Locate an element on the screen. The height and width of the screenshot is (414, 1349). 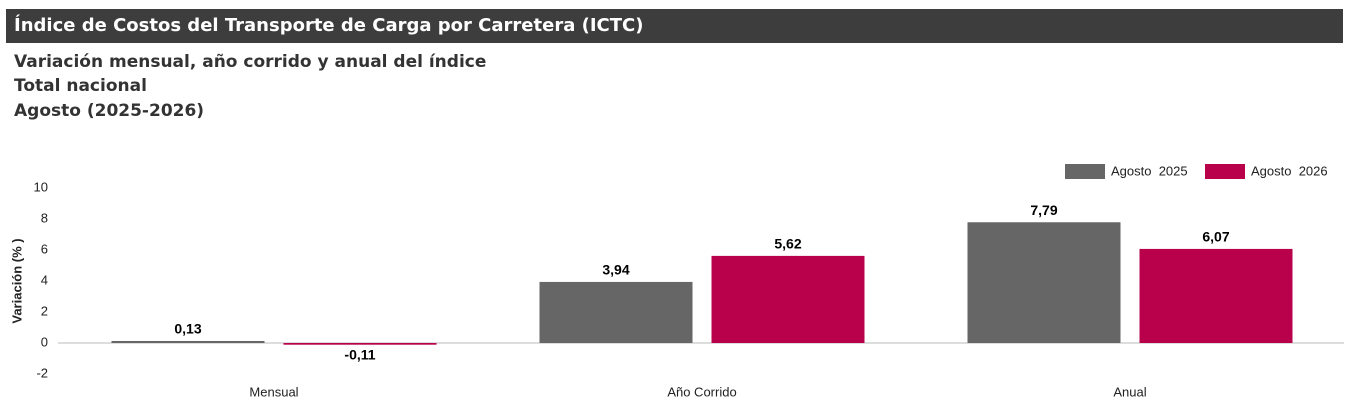
value-label: 6,07 is located at coordinates (1215, 237).